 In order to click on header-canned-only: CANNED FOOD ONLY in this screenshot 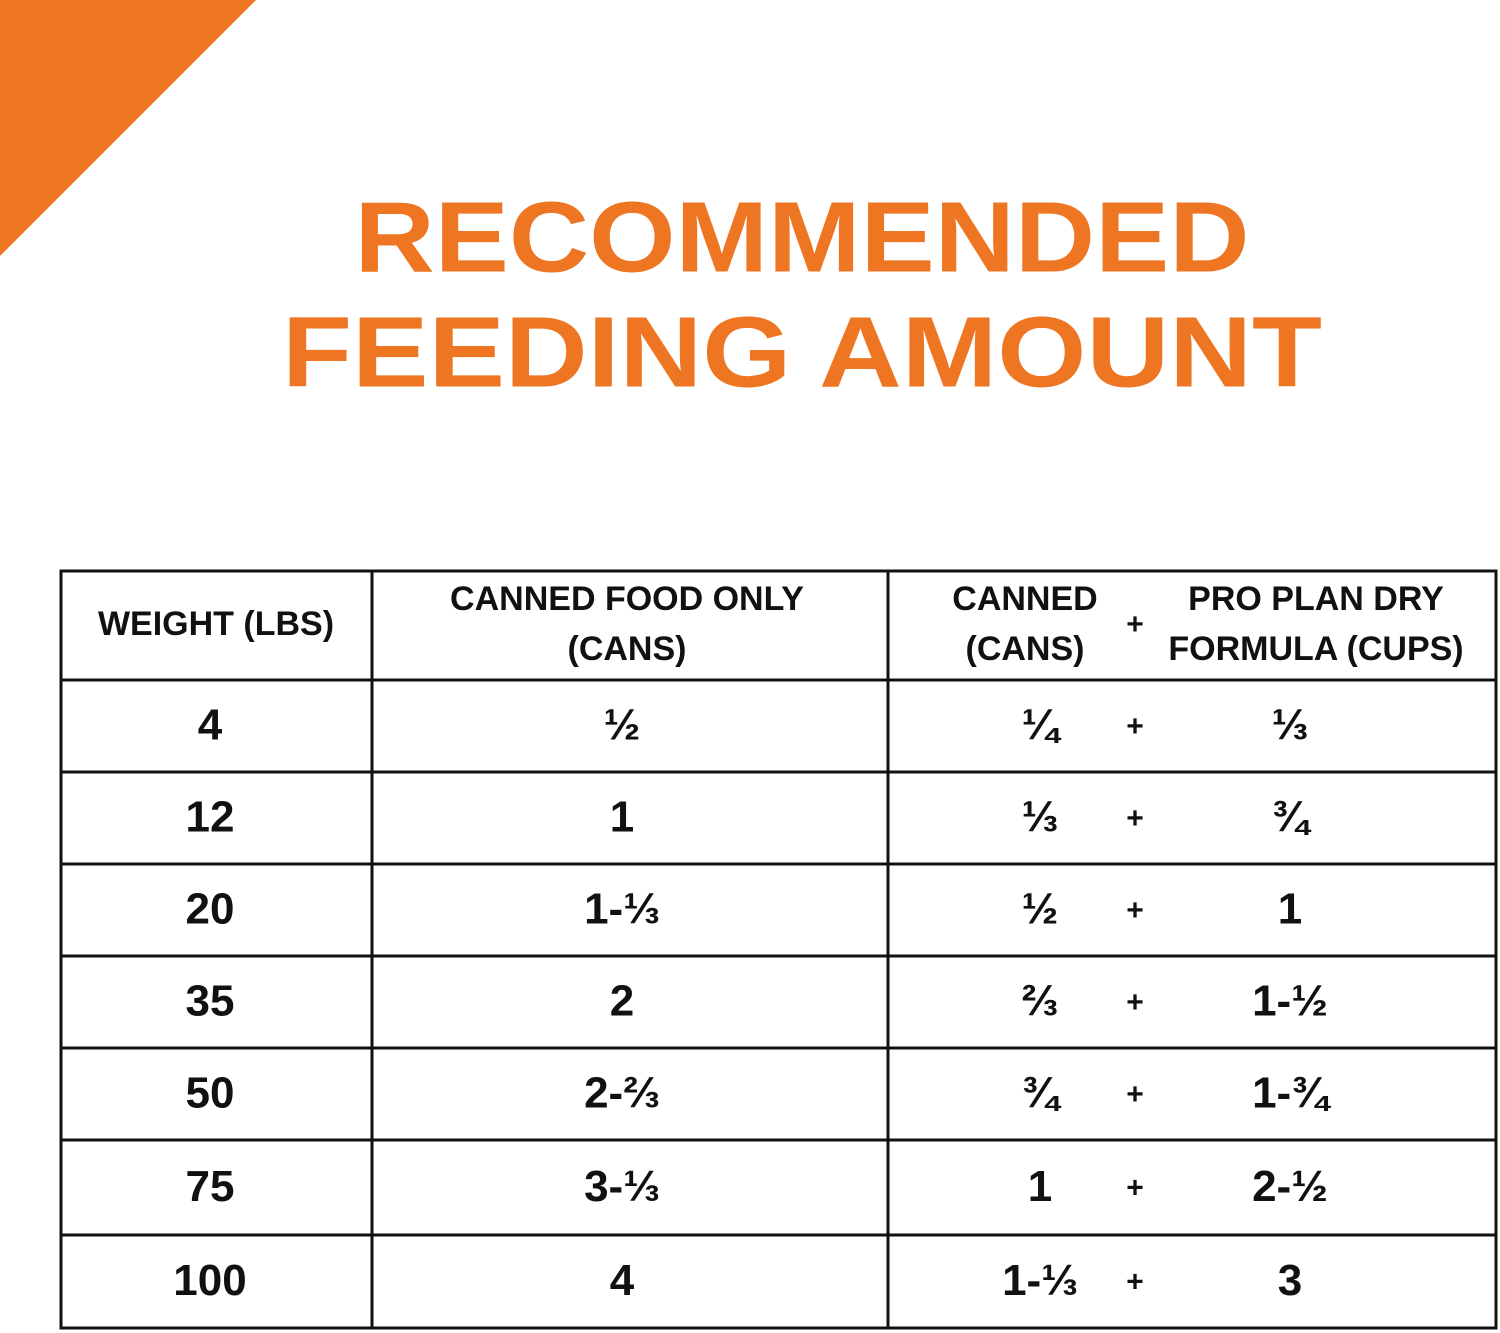, I will do `click(627, 599)`.